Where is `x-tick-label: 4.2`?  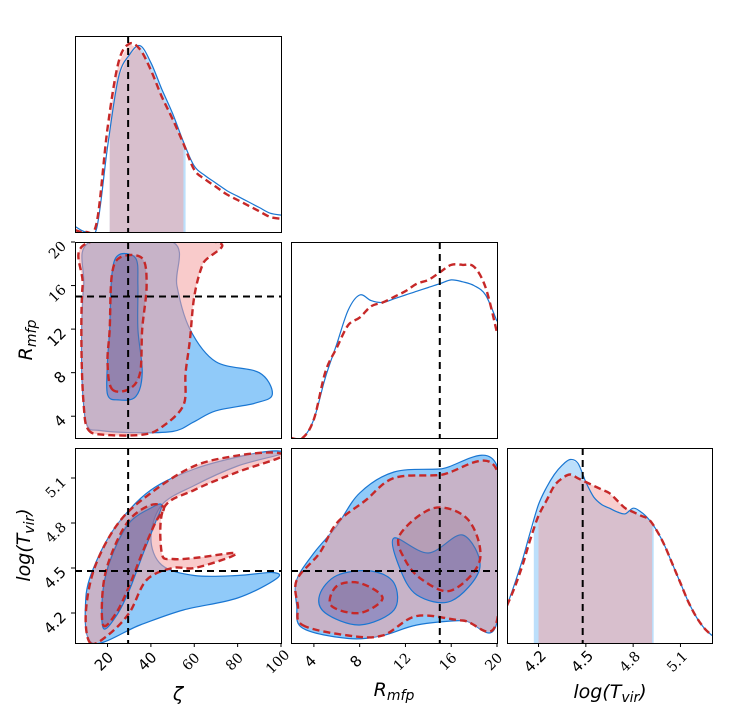
x-tick-label: 4.2 is located at coordinates (535, 662).